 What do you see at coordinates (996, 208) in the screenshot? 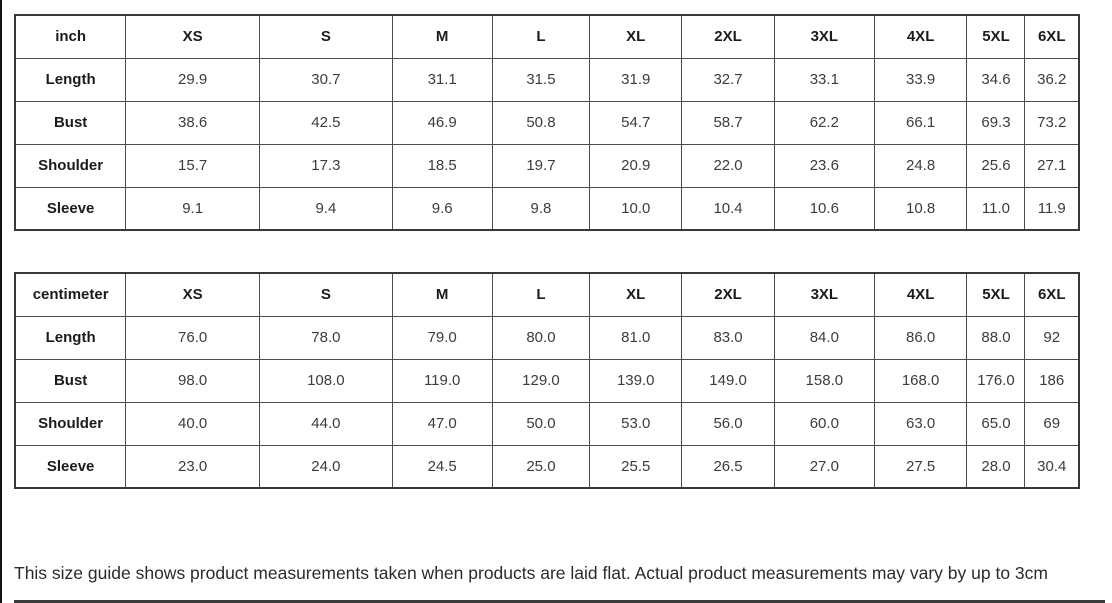
I see `measurement-value-cell: 11.0` at bounding box center [996, 208].